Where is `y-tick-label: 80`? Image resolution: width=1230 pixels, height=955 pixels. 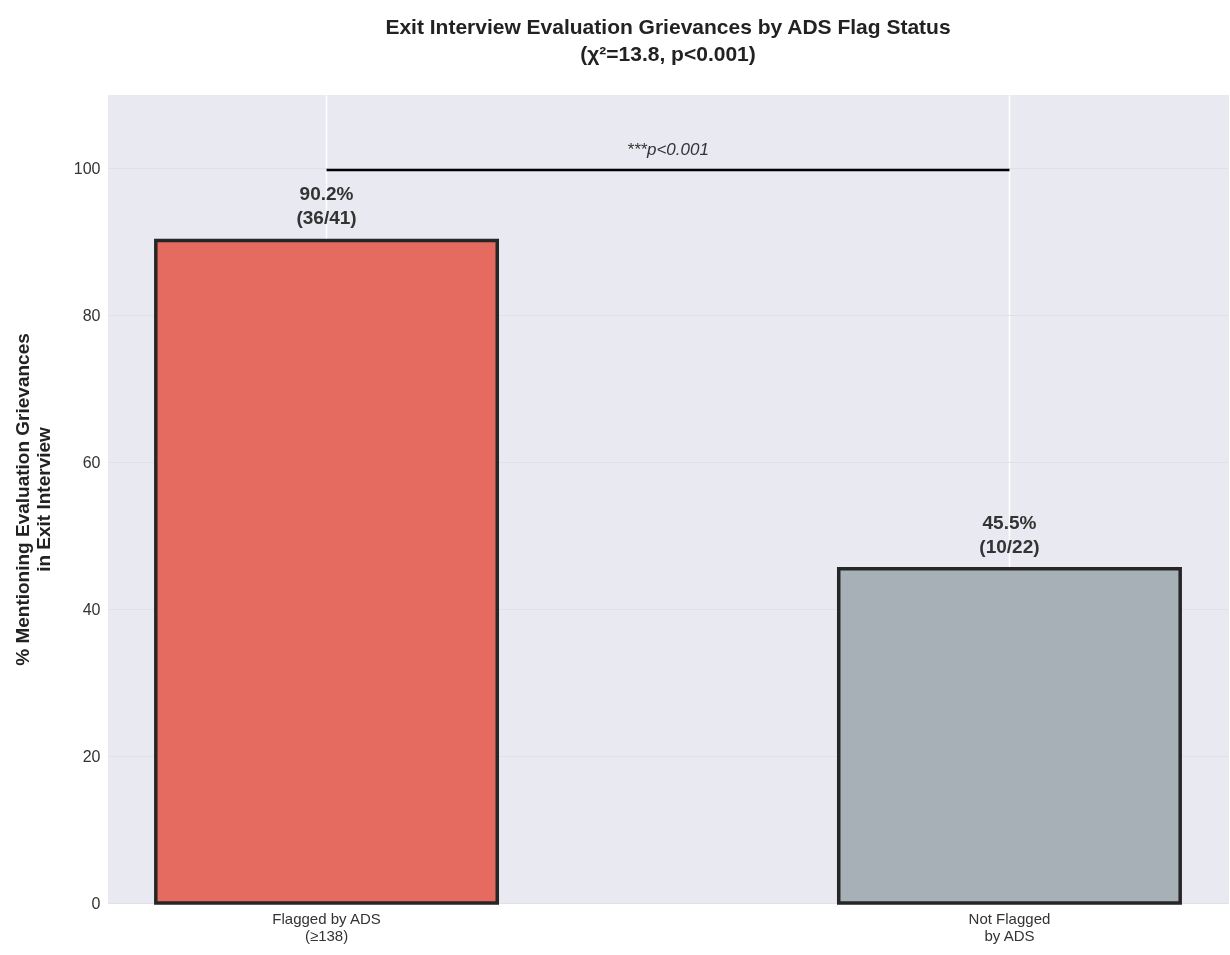 y-tick-label: 80 is located at coordinates (91, 315).